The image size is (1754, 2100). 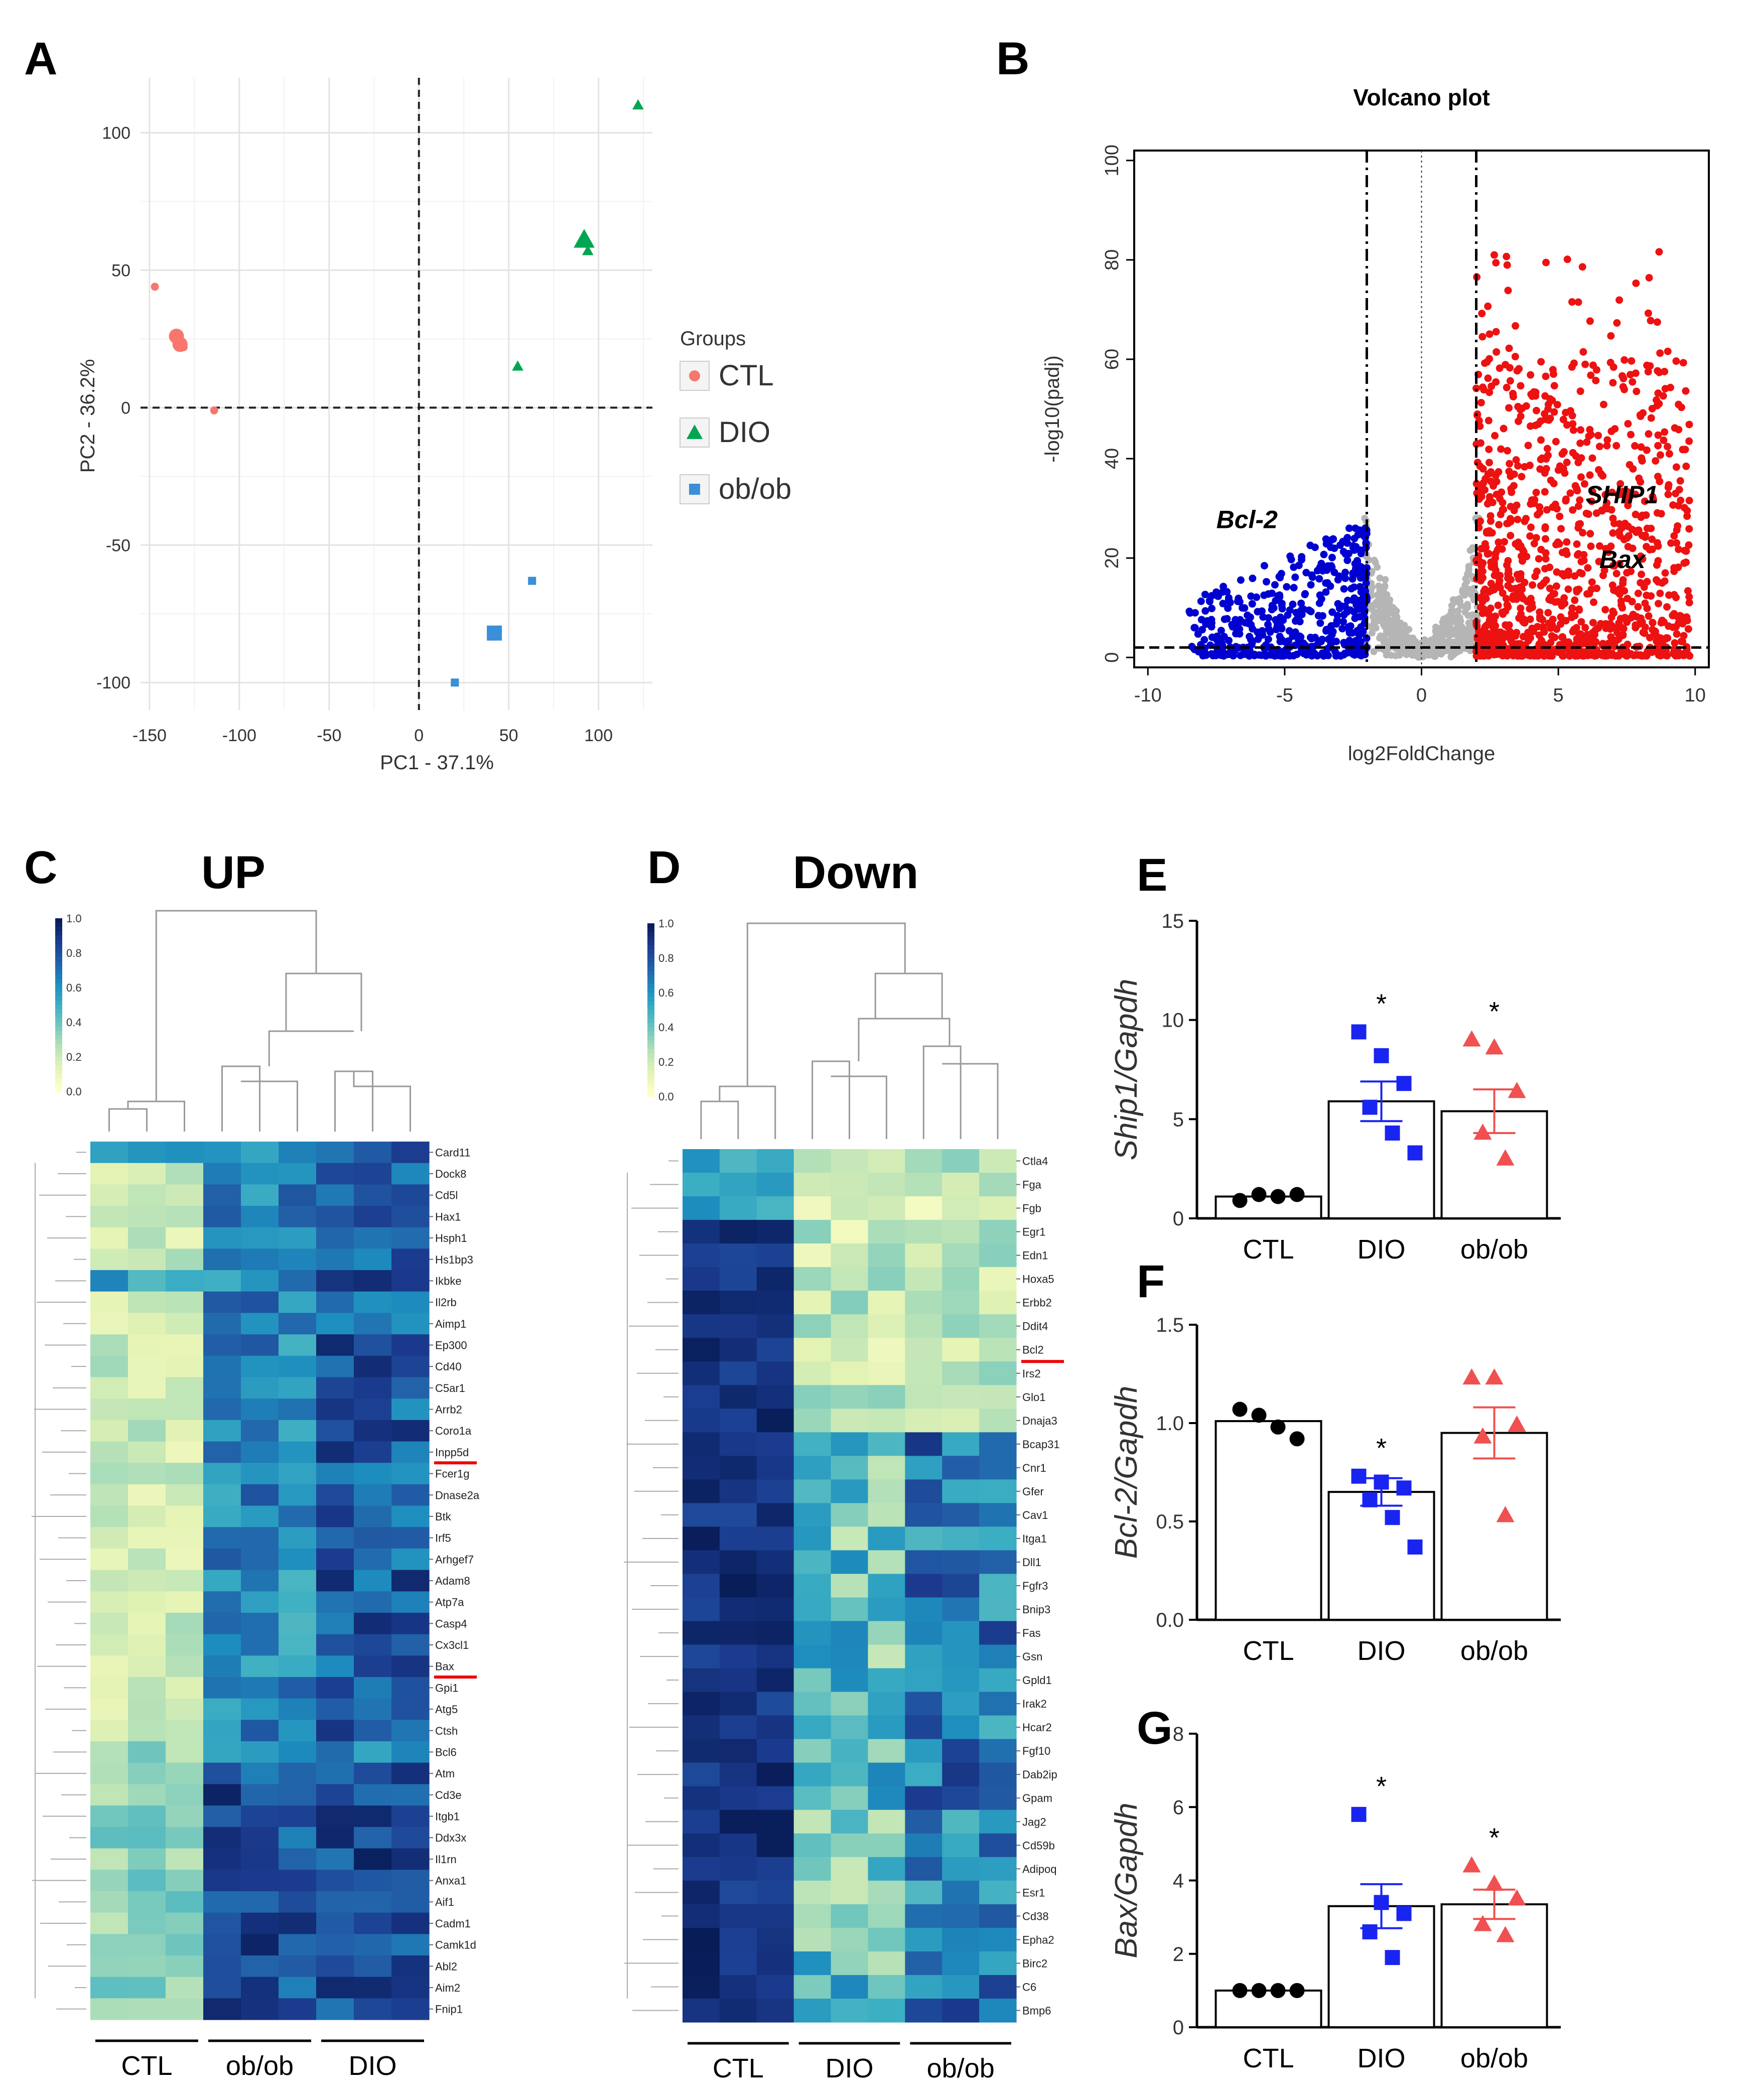 I want to click on gene-label: Cd59b, so click(x=1038, y=1845).